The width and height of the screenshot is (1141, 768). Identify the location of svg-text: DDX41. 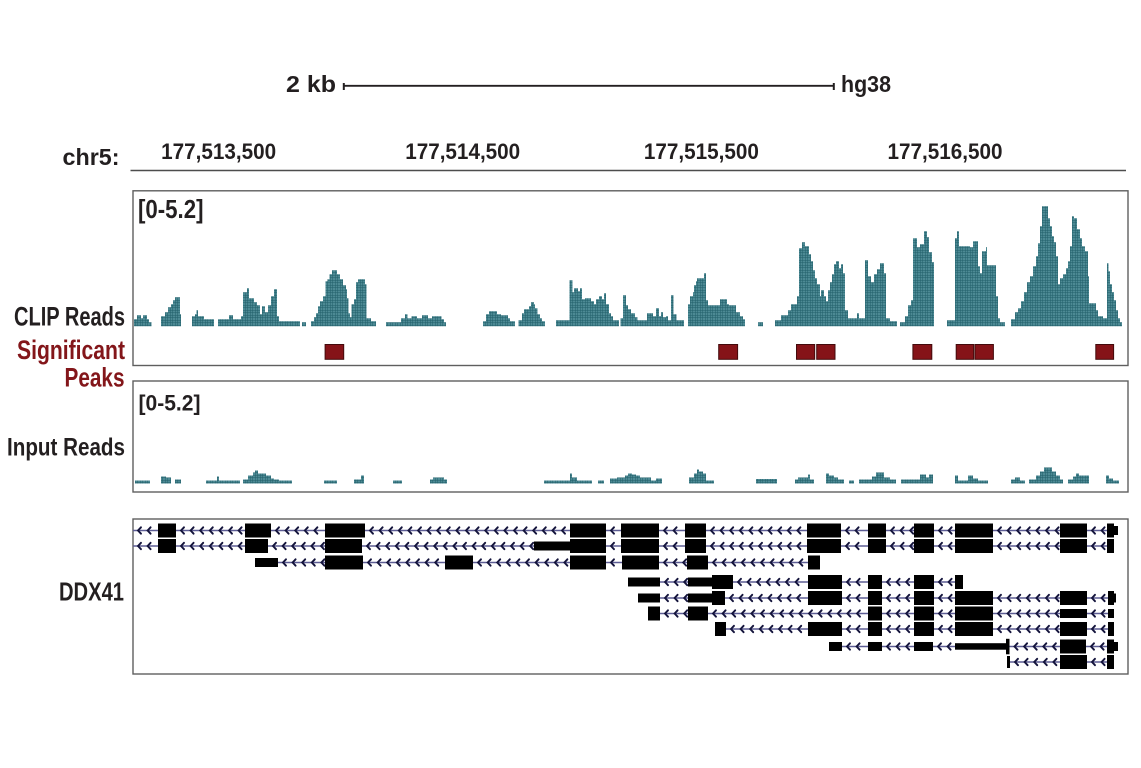
(91, 592).